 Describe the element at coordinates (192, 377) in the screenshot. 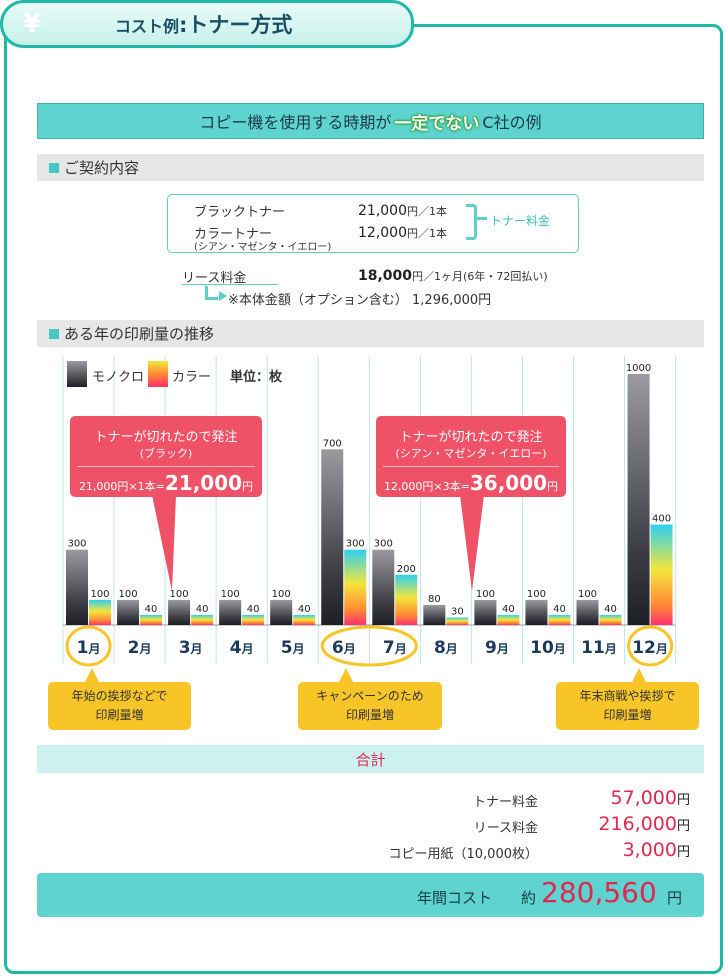

I see `legend-color-label: カラー` at that location.